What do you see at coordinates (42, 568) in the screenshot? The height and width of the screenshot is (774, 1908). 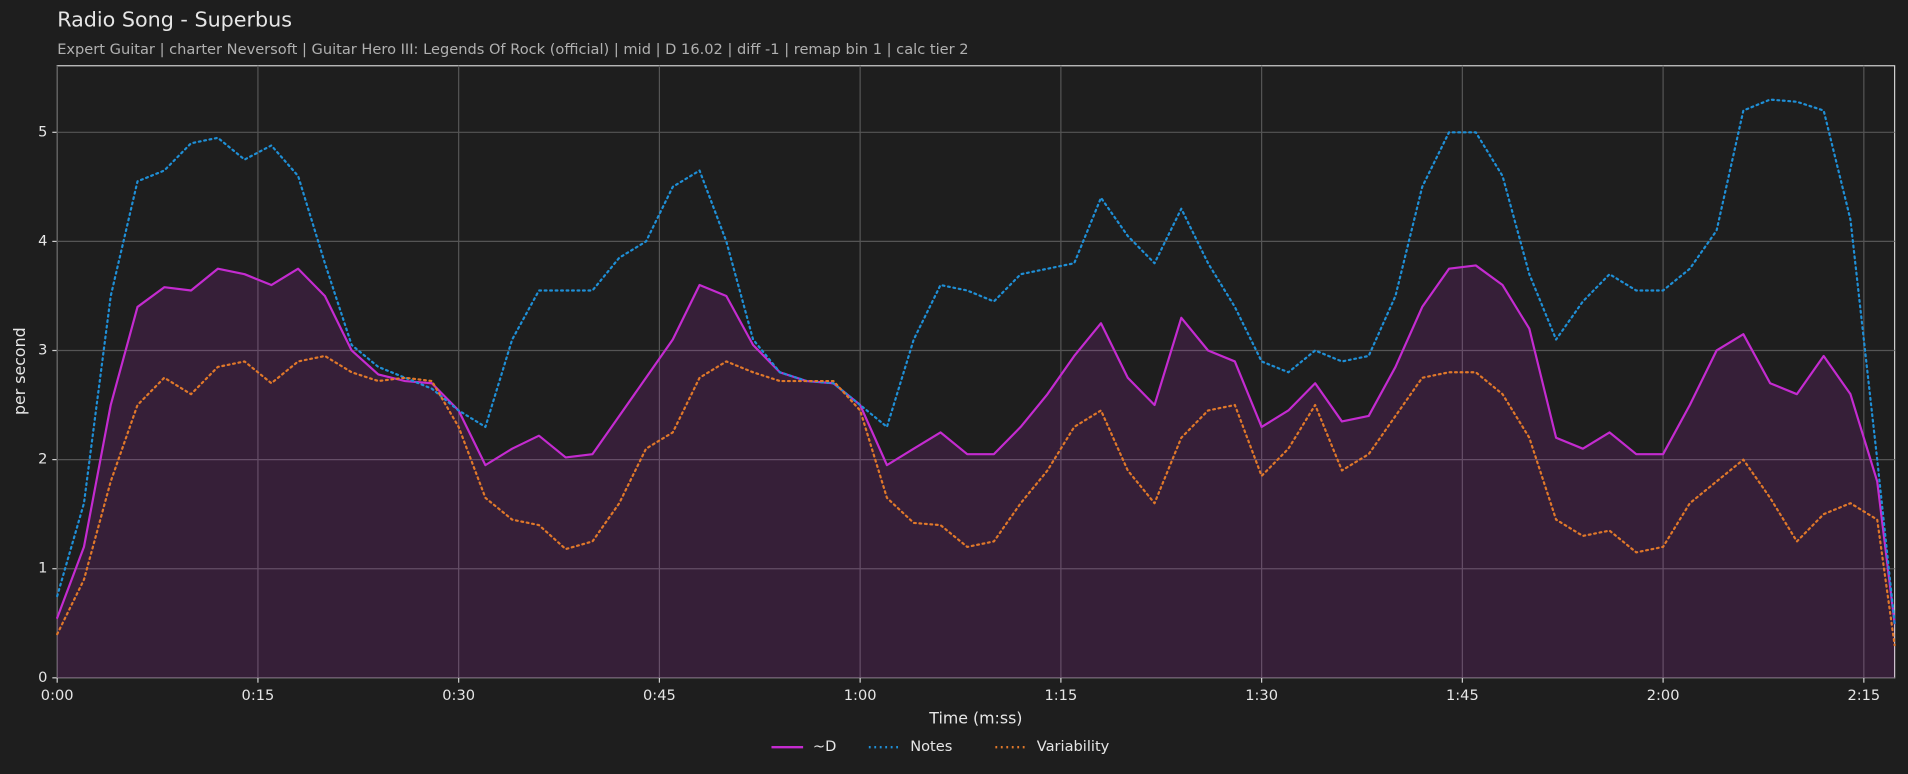 I see `y-tick-label: 1` at bounding box center [42, 568].